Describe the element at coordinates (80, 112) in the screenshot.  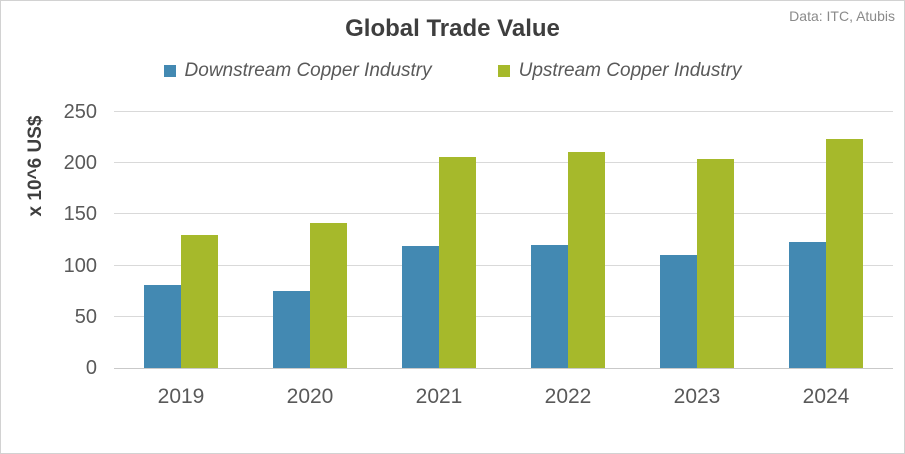
I see `y-tick-250: 250` at that location.